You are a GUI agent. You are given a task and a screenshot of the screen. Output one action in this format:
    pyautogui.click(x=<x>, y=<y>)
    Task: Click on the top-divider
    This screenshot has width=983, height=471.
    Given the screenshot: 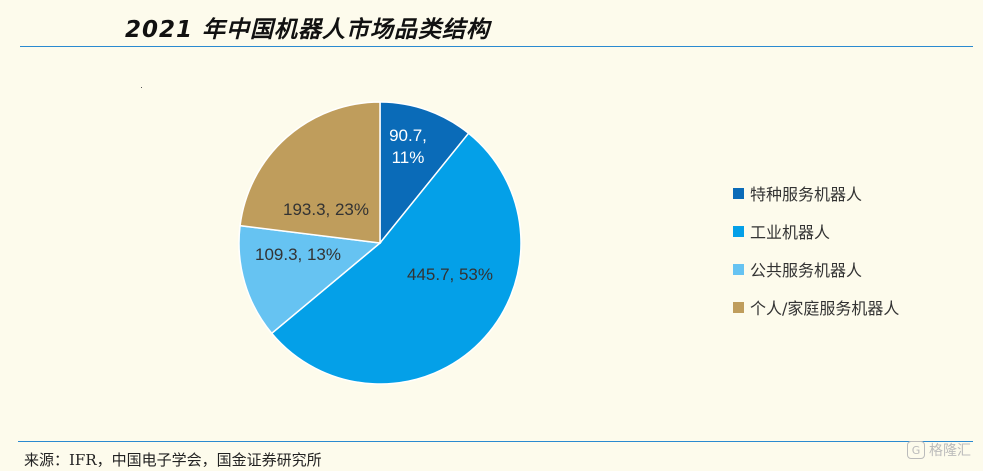 What is the action you would take?
    pyautogui.click(x=496, y=46)
    